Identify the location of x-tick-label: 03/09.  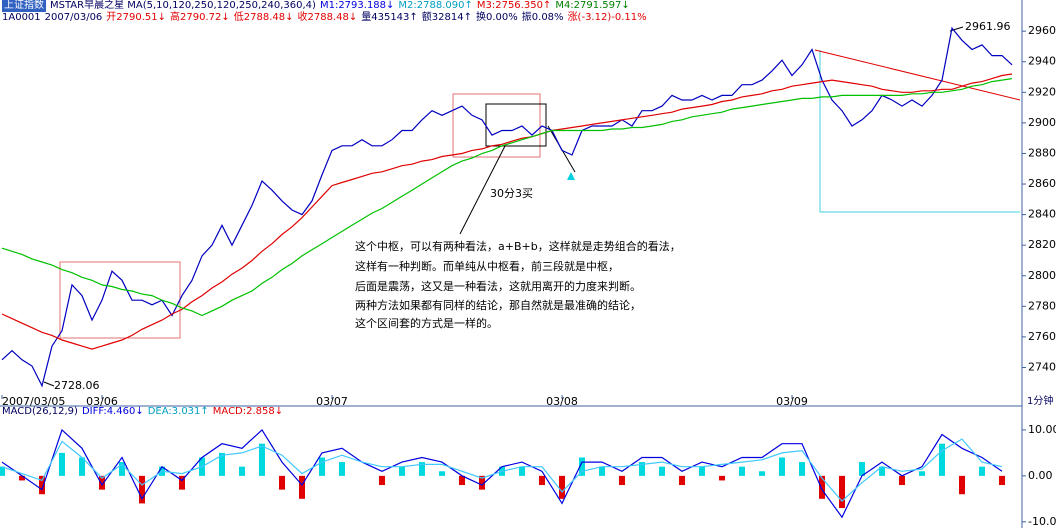
(792, 401).